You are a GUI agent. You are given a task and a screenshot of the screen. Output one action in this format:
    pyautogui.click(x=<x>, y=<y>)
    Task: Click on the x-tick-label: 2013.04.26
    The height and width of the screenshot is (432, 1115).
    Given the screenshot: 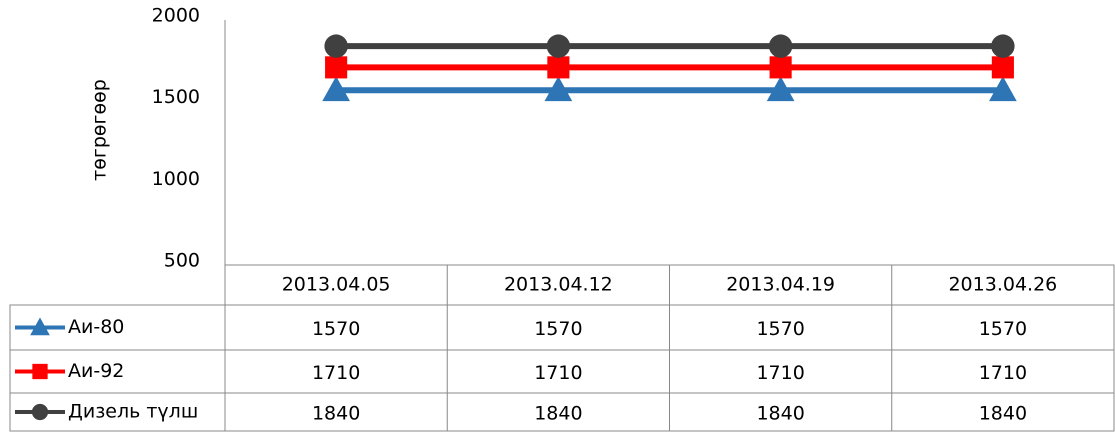 What is the action you would take?
    pyautogui.click(x=1002, y=285)
    